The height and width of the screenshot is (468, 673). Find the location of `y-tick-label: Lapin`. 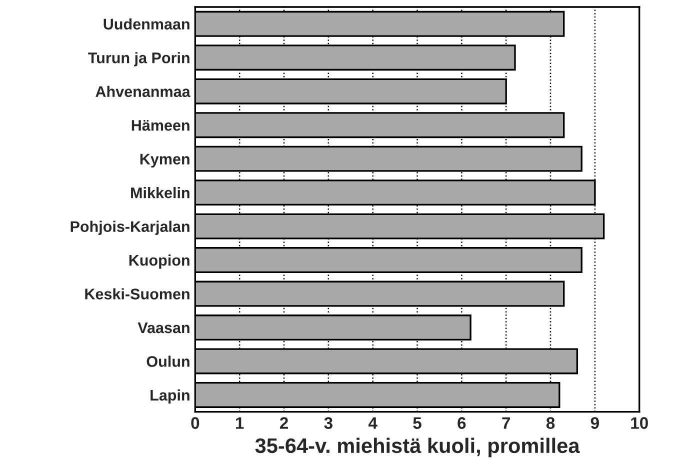

y-tick-label: Lapin is located at coordinates (170, 396).